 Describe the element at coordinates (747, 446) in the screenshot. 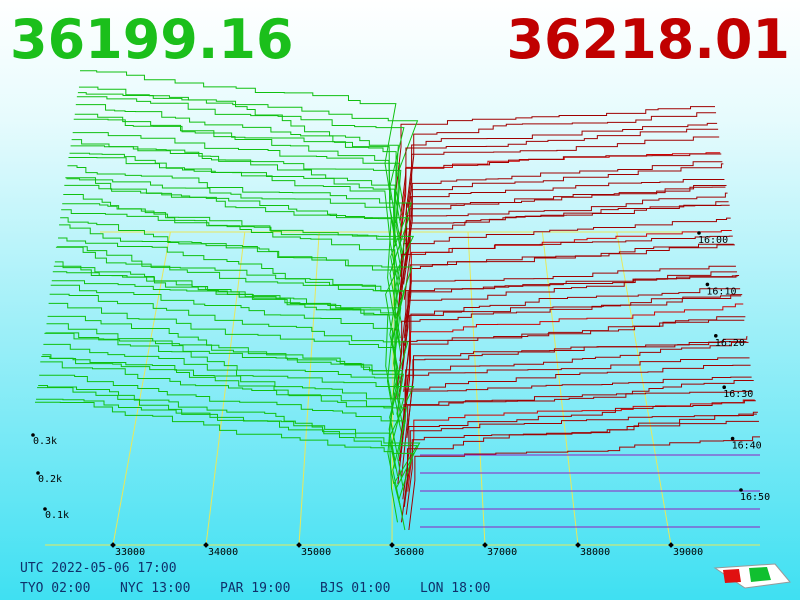

I see `time-tick-label: 16:40` at that location.